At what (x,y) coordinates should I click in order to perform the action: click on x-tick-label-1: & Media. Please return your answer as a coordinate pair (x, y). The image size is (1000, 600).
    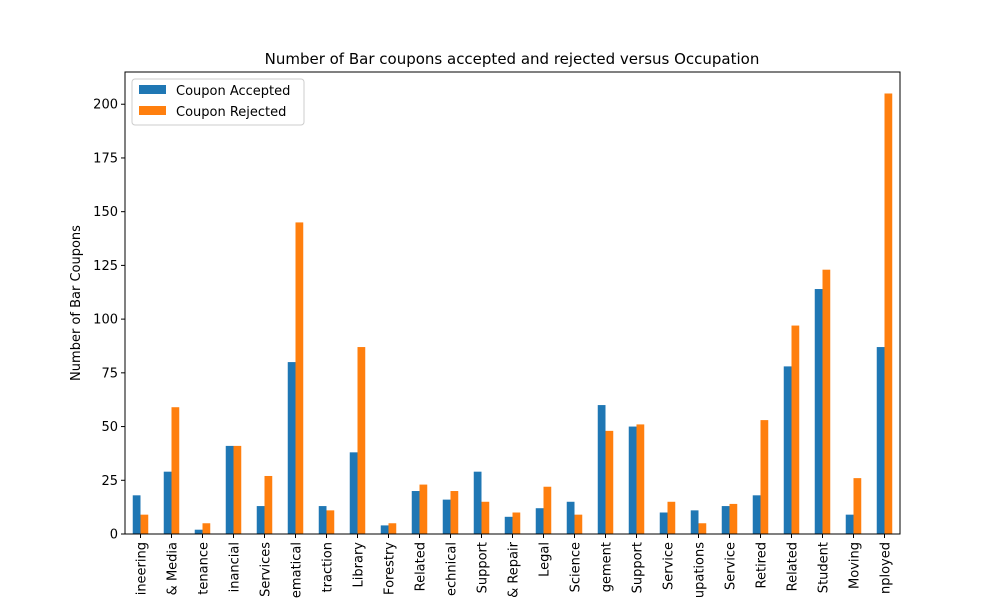
    Looking at the image, I should click on (173, 568).